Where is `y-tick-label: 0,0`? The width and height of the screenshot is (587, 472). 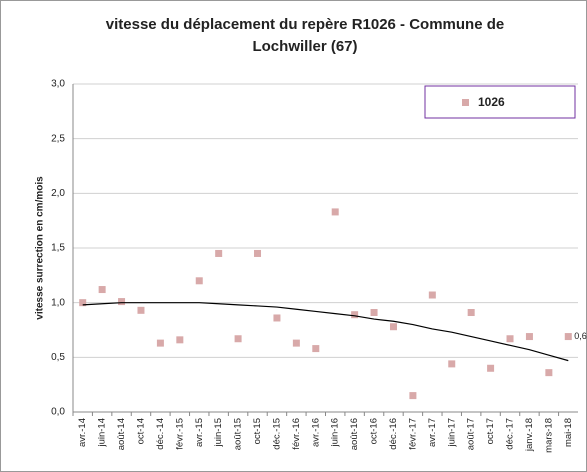 y-tick-label: 0,0 is located at coordinates (58, 412).